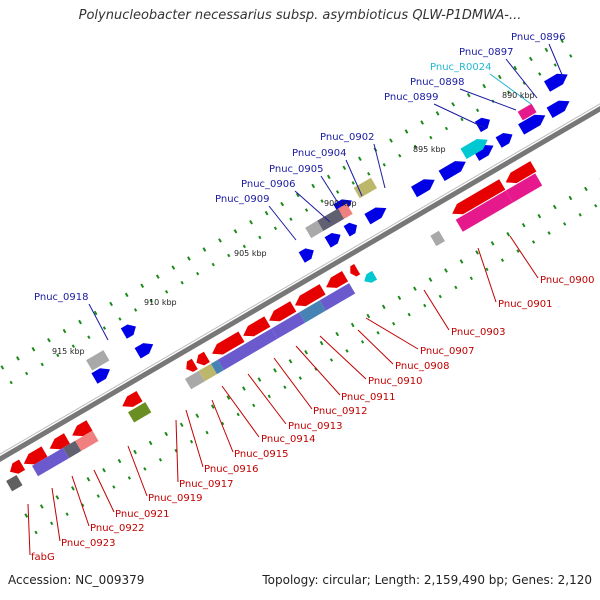 This screenshot has height=600, width=600. I want to click on gene-label-pnuc-0906: Pnuc_0906, so click(268, 184).